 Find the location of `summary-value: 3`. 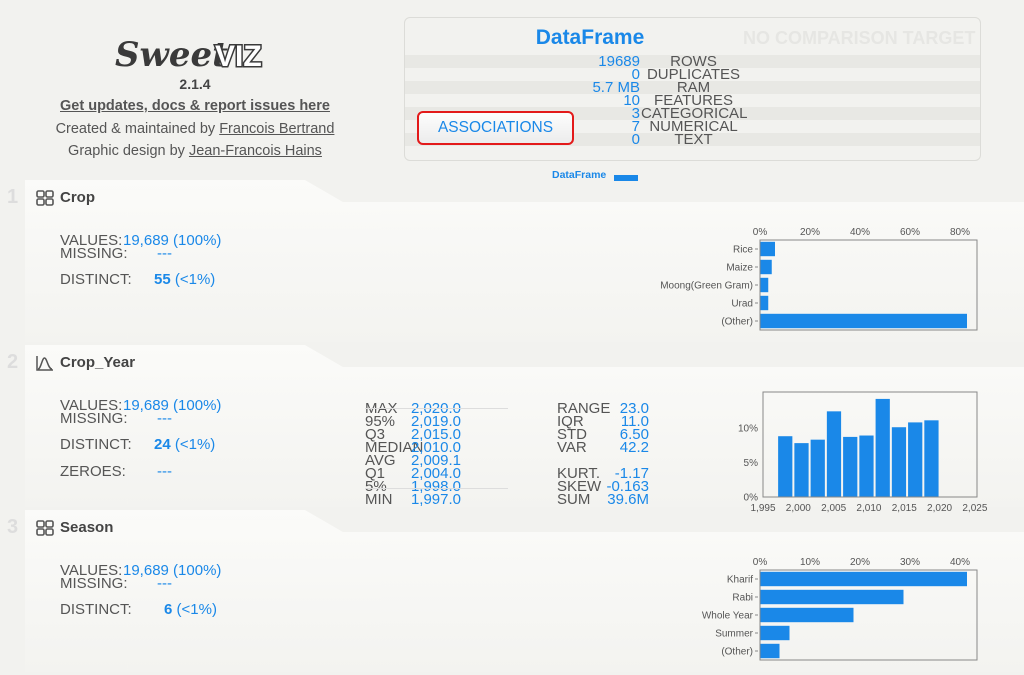

summary-value: 3 is located at coordinates (635, 113).